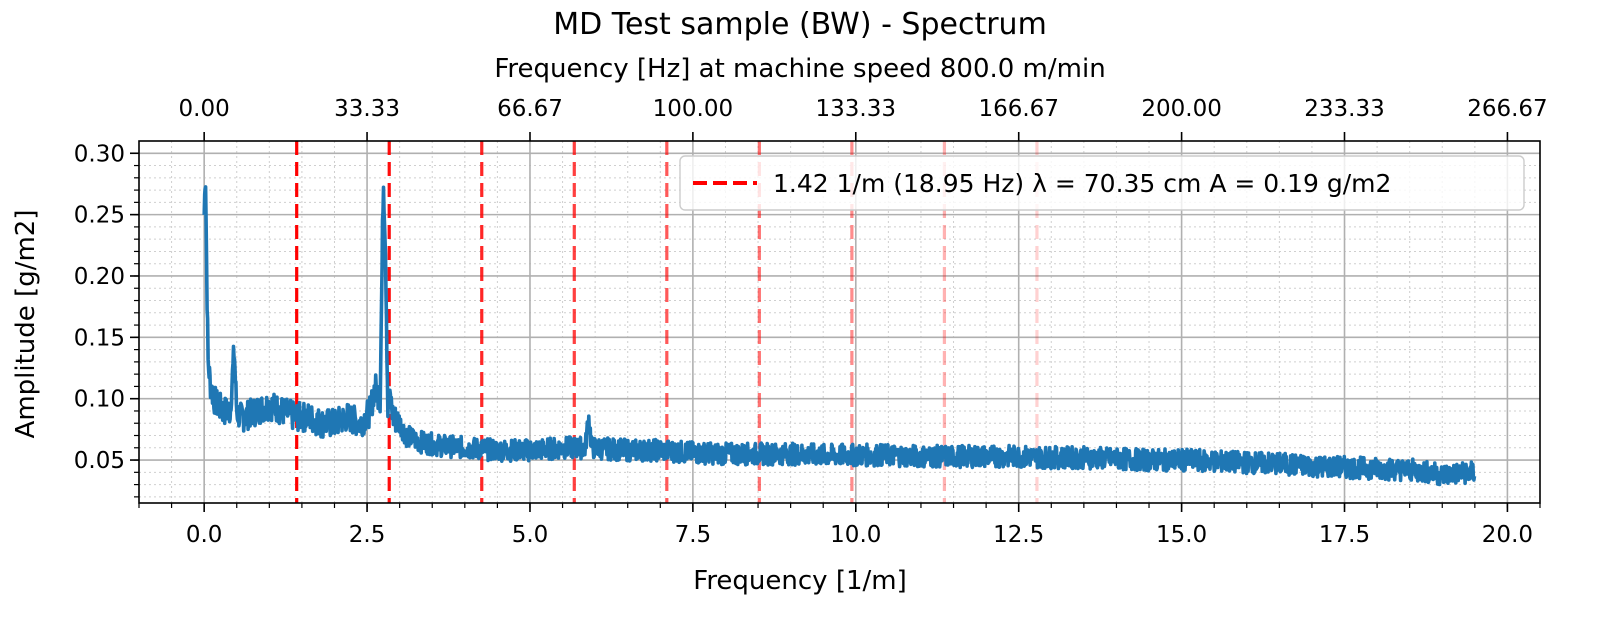 The width and height of the screenshot is (1600, 618). Describe the element at coordinates (1344, 109) in the screenshot. I see `top-tick-label: 233.33` at that location.